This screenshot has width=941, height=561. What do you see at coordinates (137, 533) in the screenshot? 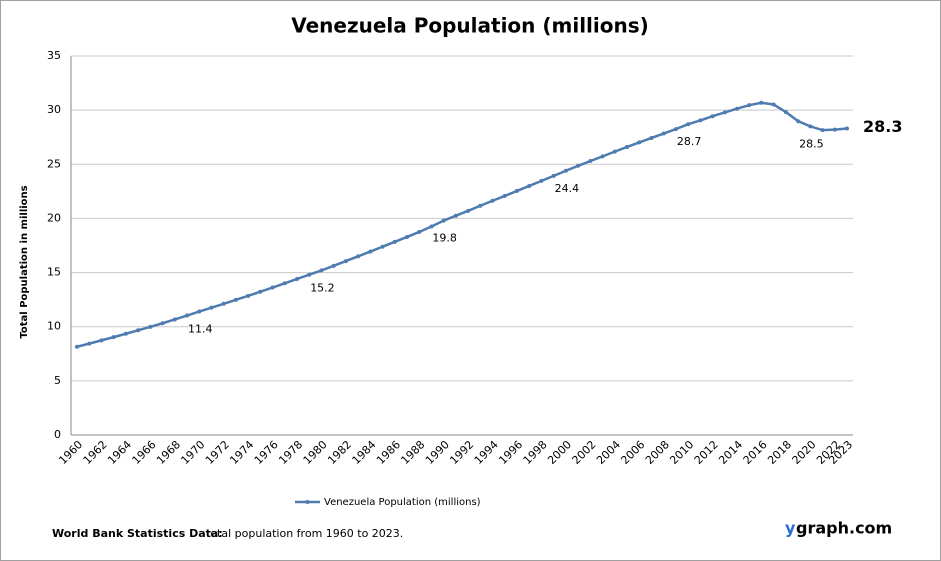
I see `footer-bold: World Bank Statistics Data:` at bounding box center [137, 533].